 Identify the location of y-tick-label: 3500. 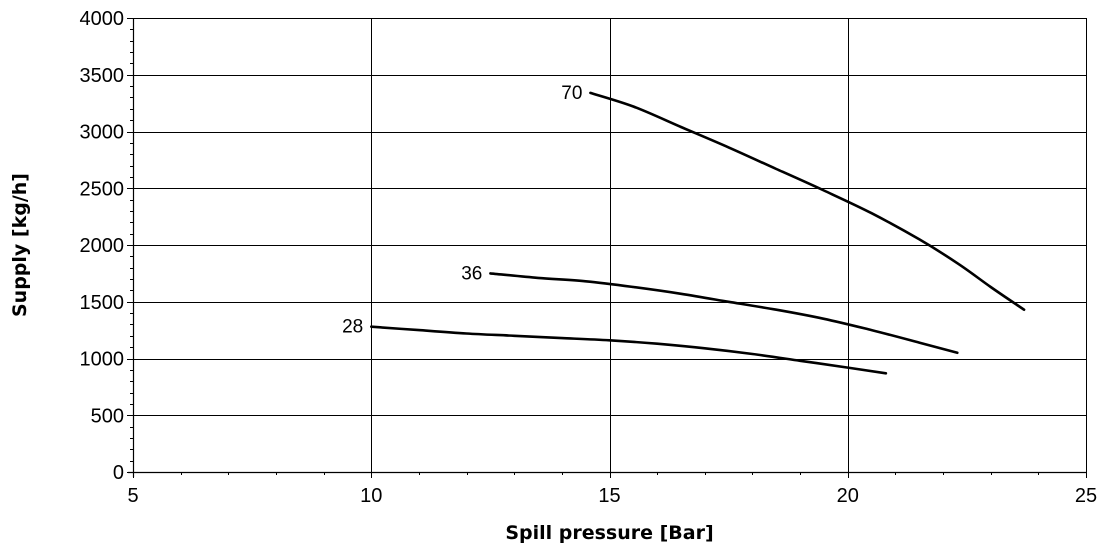
(102, 76).